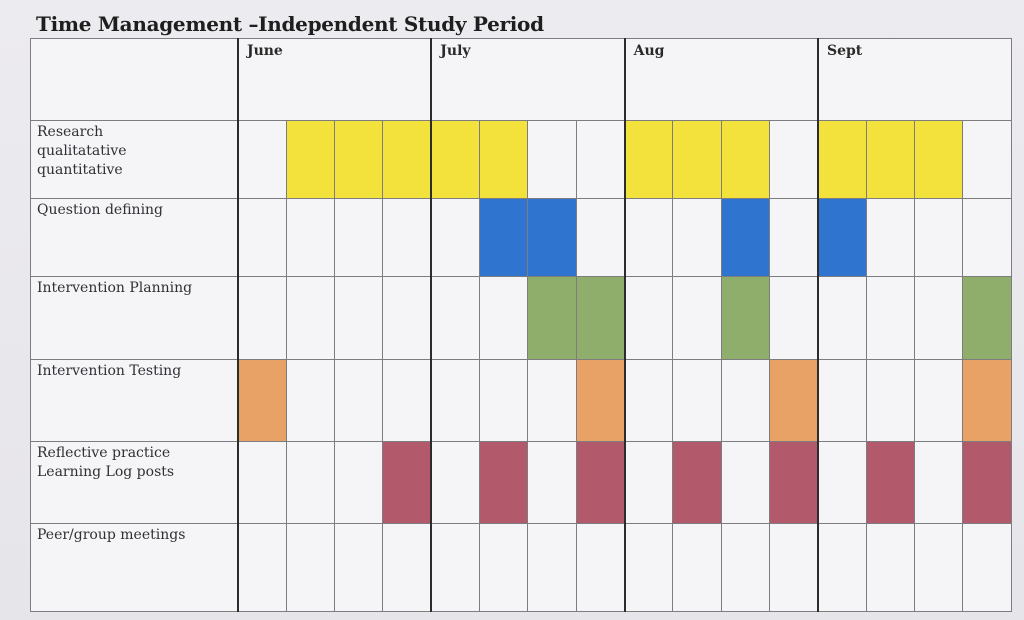 The width and height of the screenshot is (1024, 620). What do you see at coordinates (134, 567) in the screenshot?
I see `task-label: Peer/group meetings` at bounding box center [134, 567].